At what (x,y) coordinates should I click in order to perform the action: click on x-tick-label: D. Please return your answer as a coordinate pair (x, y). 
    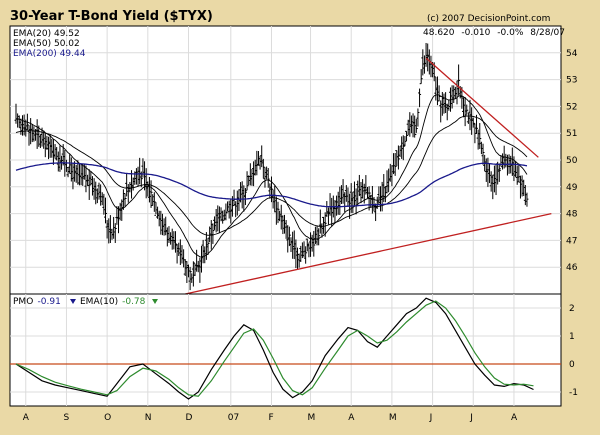
    Looking at the image, I should click on (188, 418).